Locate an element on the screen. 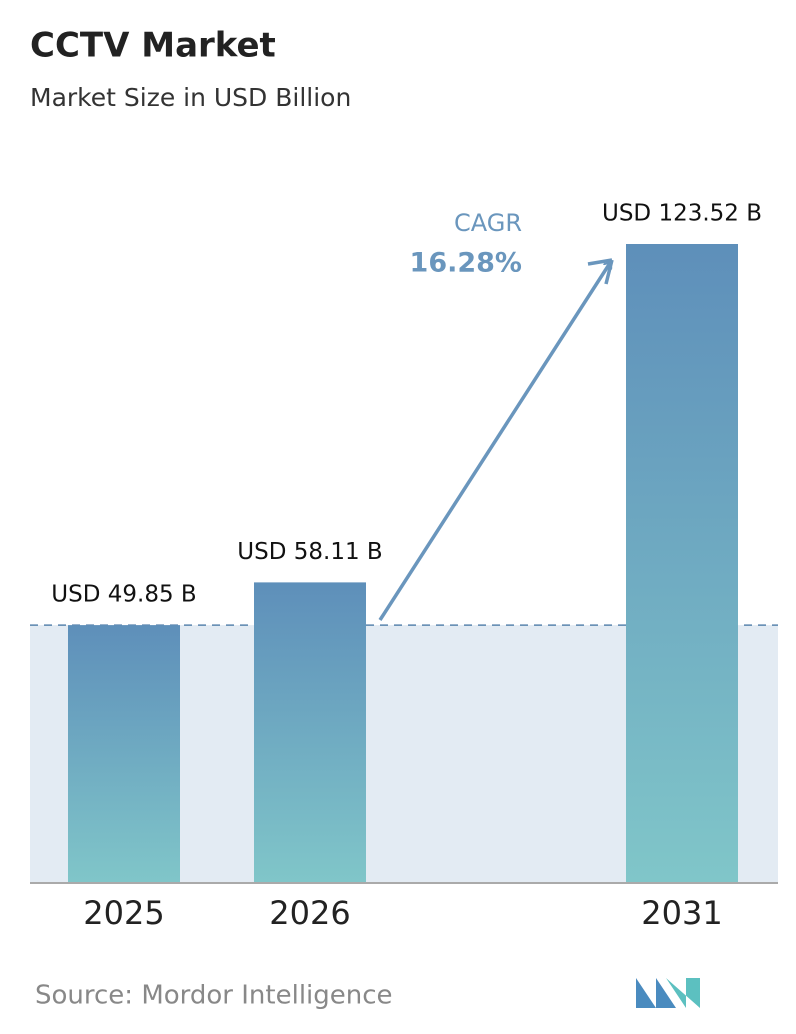  arrow-head is located at coordinates (600, 271).